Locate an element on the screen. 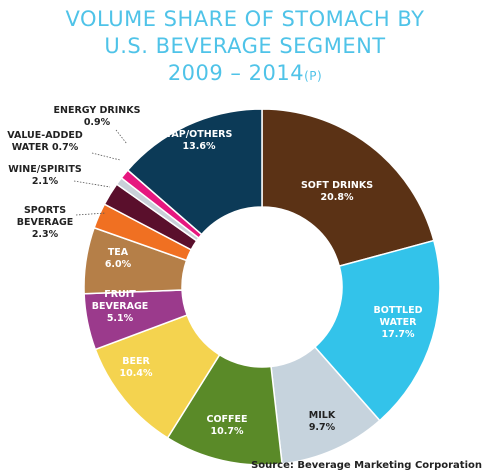 This screenshot has height=475, width=490. slice-bottled-water is located at coordinates (377, 330).